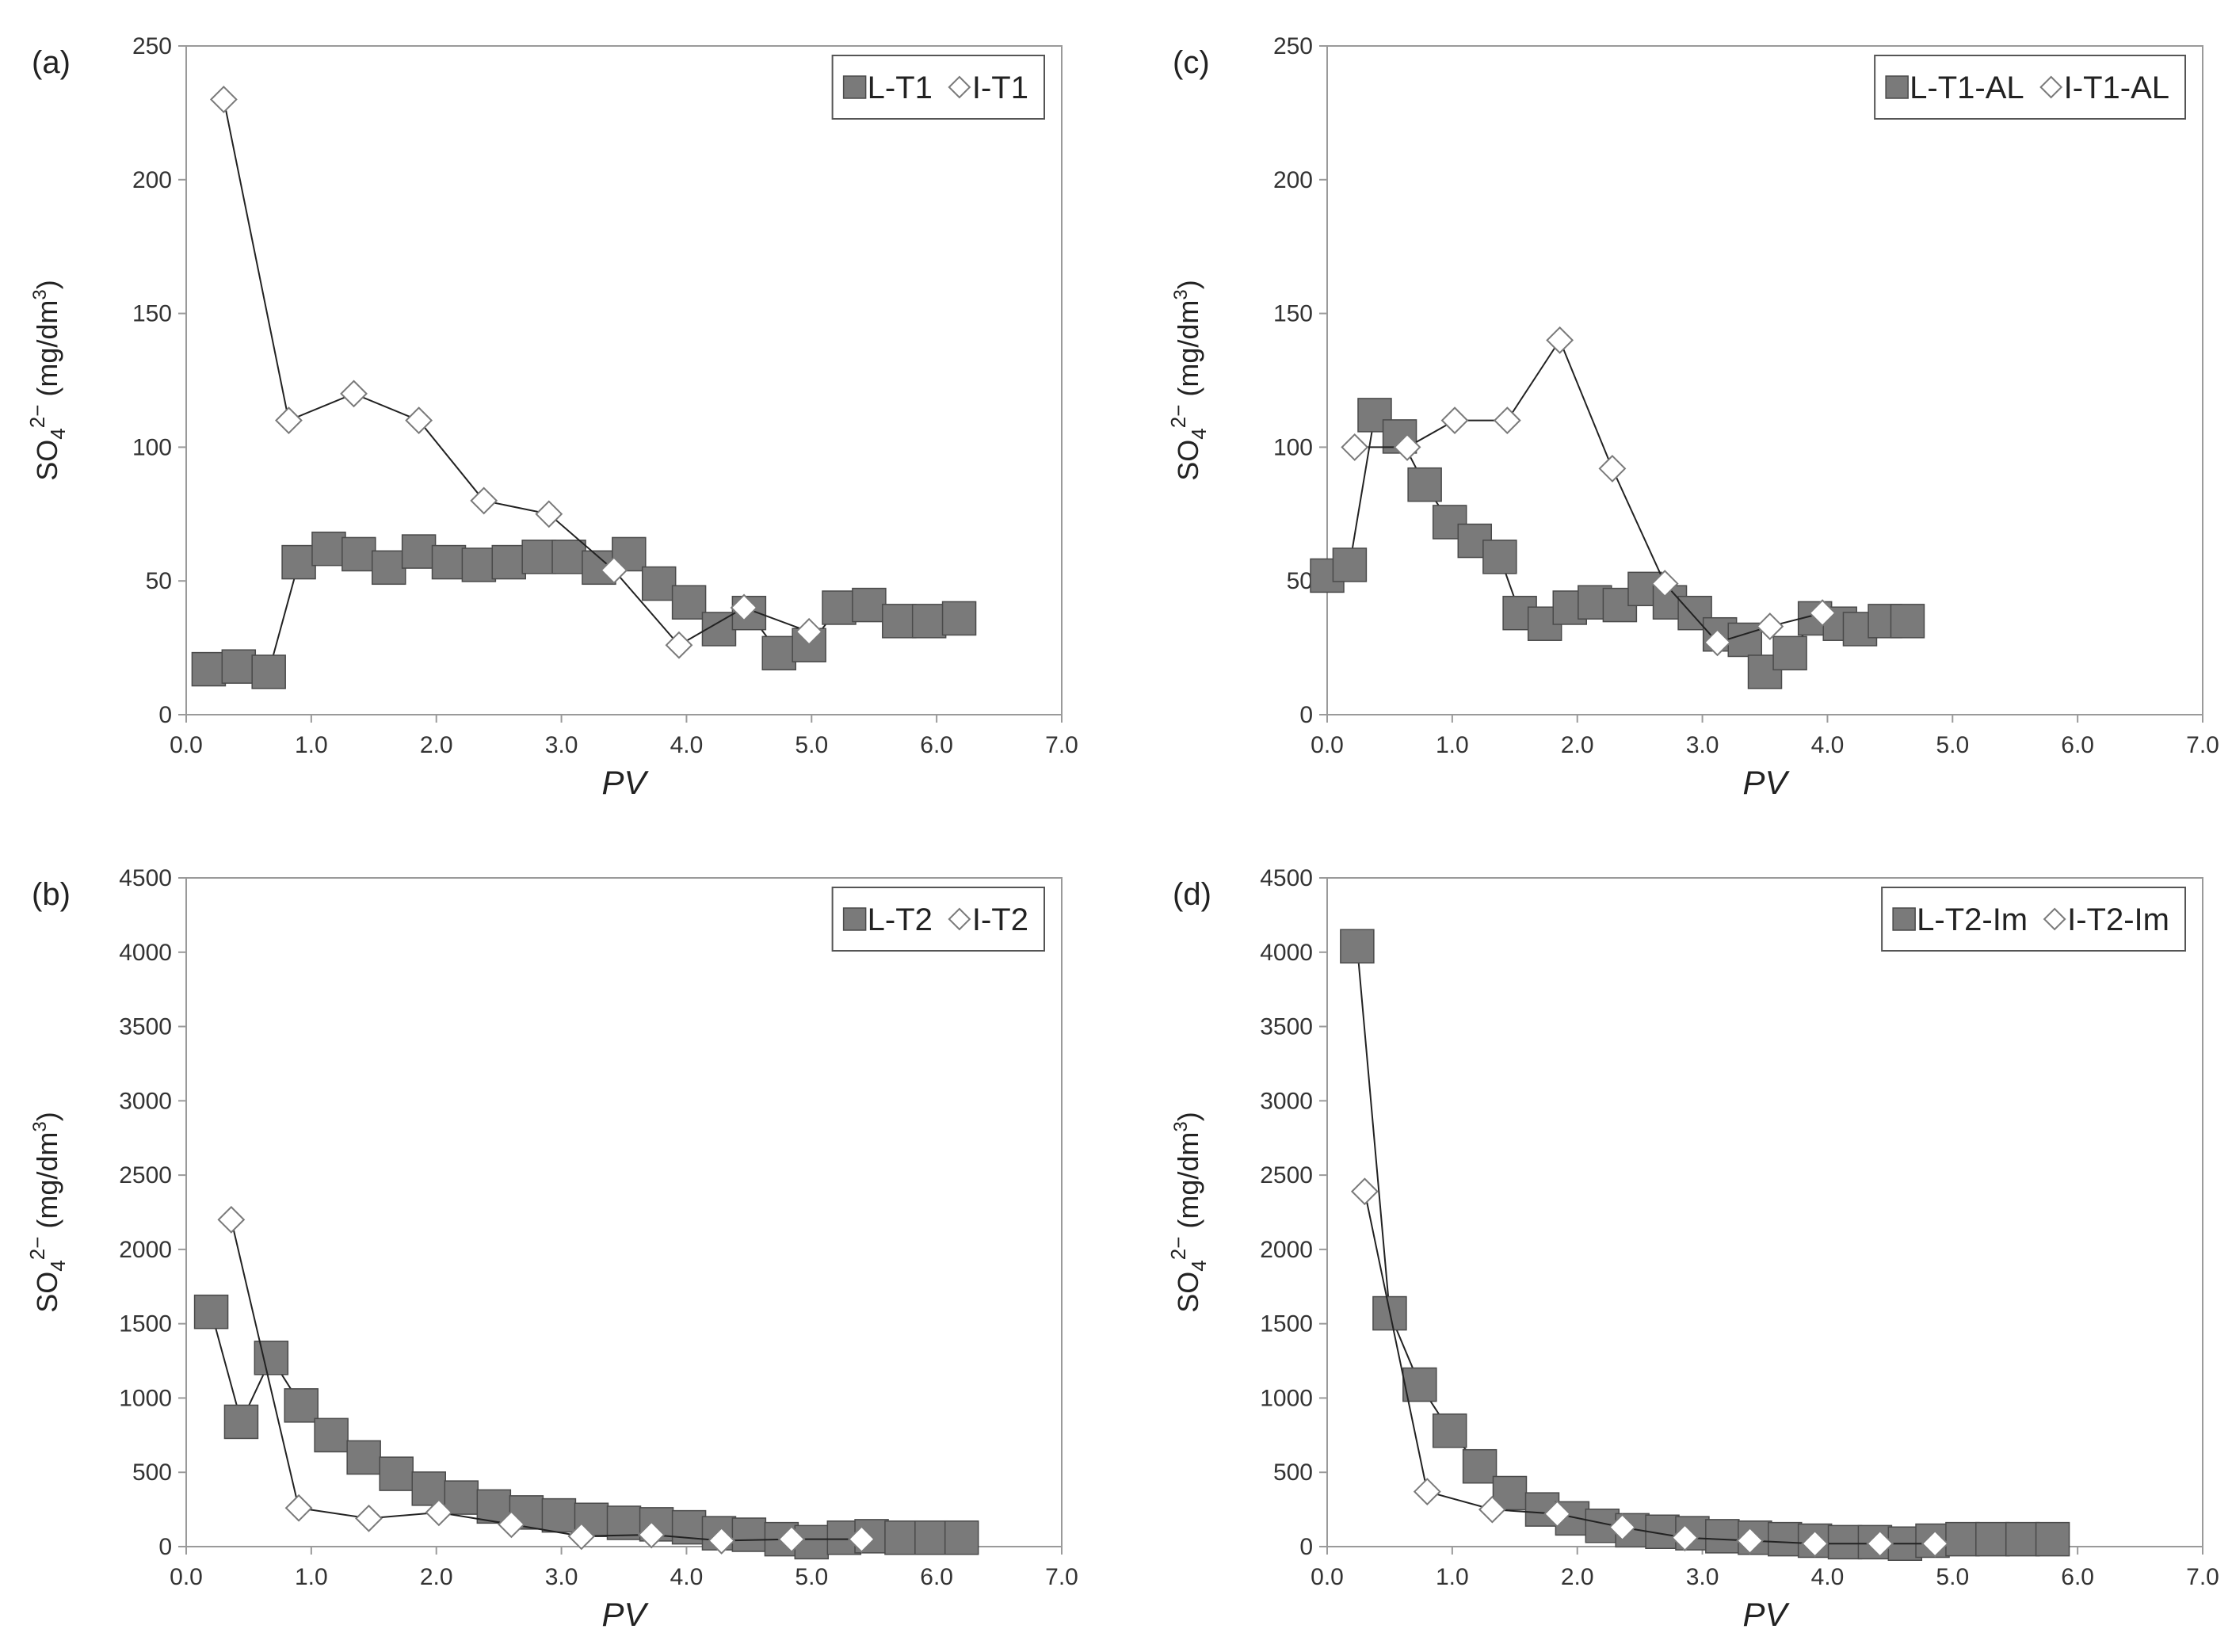  Describe the element at coordinates (1000, 919) in the screenshot. I see `legend-label: I-T2` at that location.